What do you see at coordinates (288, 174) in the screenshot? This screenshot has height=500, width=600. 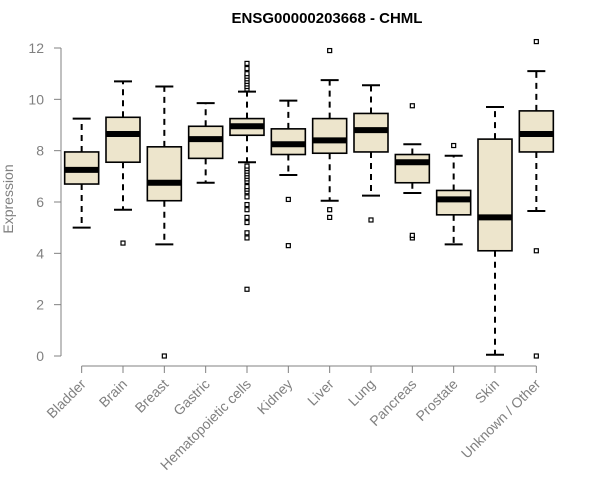 I see `box-kidney` at bounding box center [288, 174].